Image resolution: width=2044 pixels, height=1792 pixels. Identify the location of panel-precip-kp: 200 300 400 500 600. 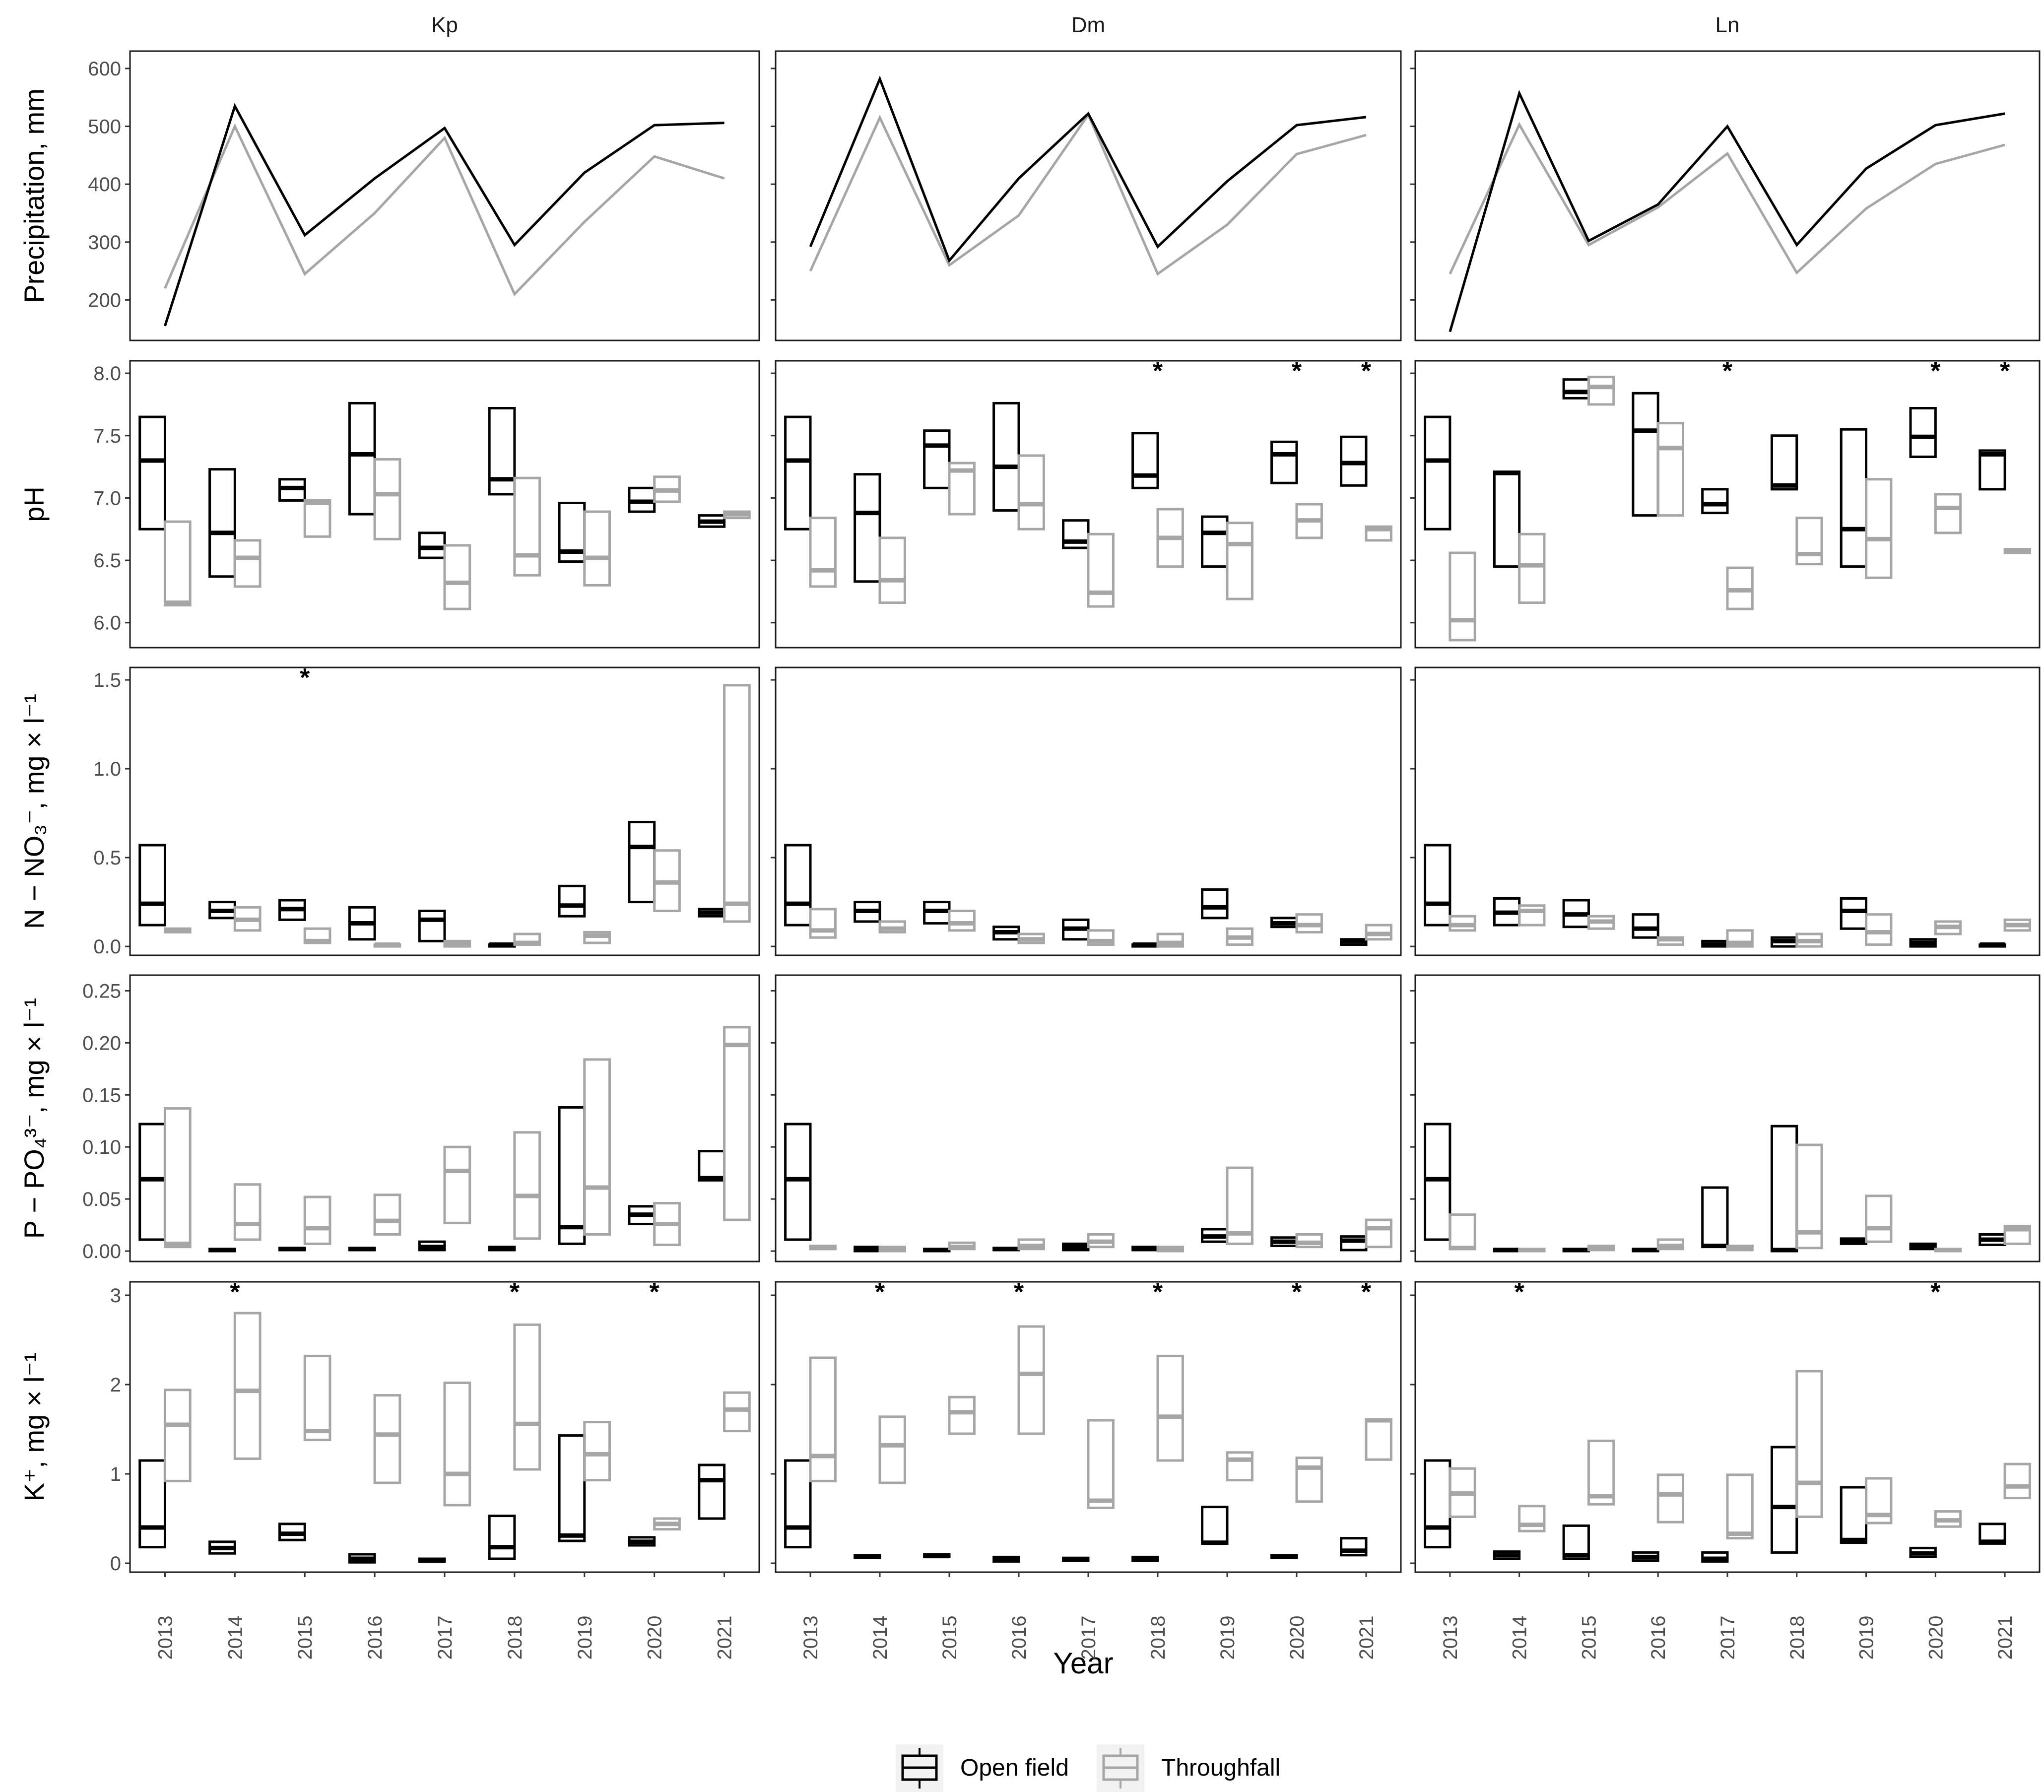
(424, 195).